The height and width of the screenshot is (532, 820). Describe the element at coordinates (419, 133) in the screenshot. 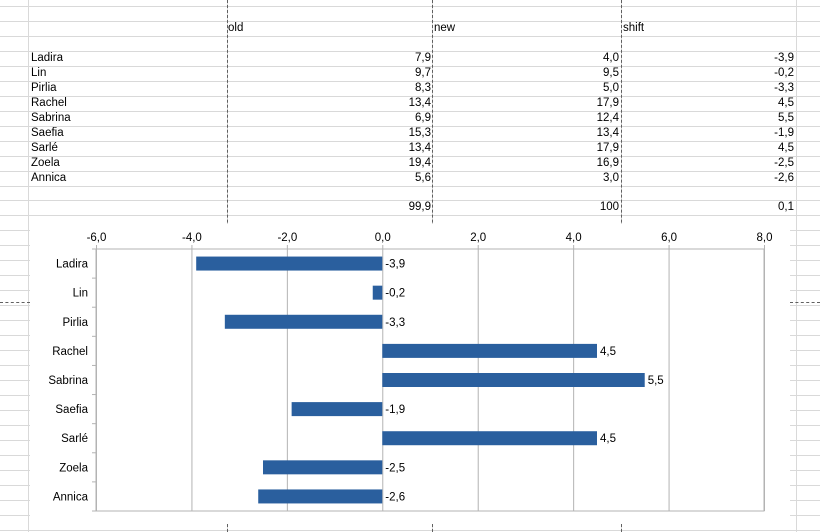

I see `row-old-cell: 15,3` at that location.